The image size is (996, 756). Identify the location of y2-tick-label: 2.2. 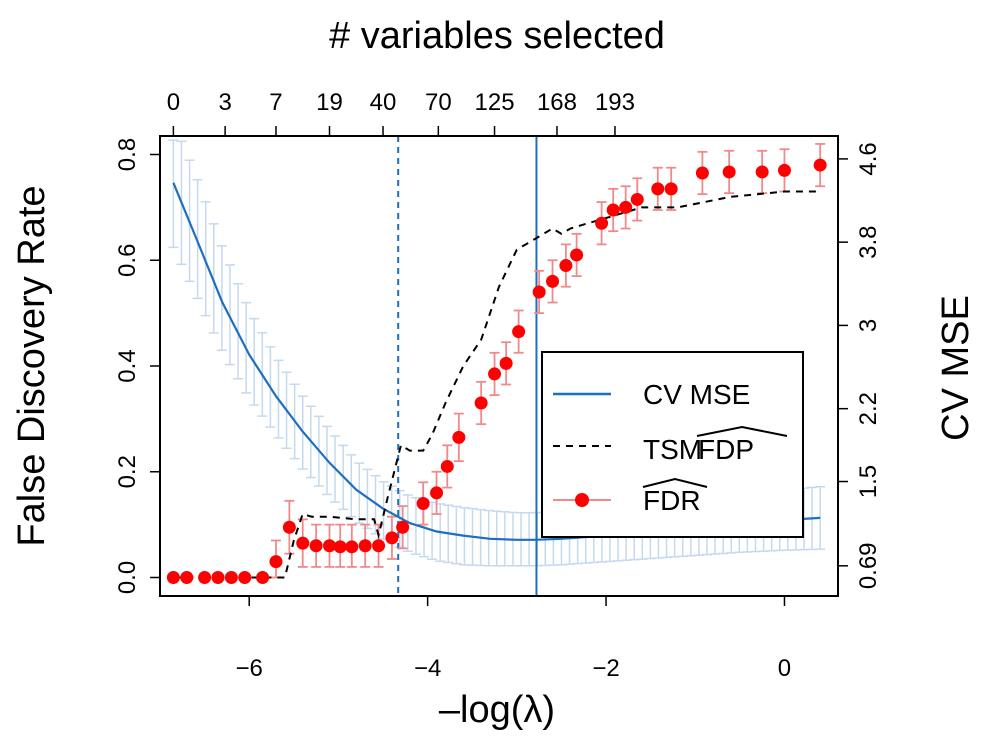
(868, 408).